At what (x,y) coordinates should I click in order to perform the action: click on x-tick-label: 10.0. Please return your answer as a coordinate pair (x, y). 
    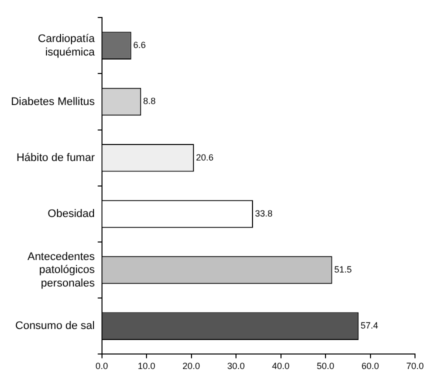
    Looking at the image, I should click on (147, 366).